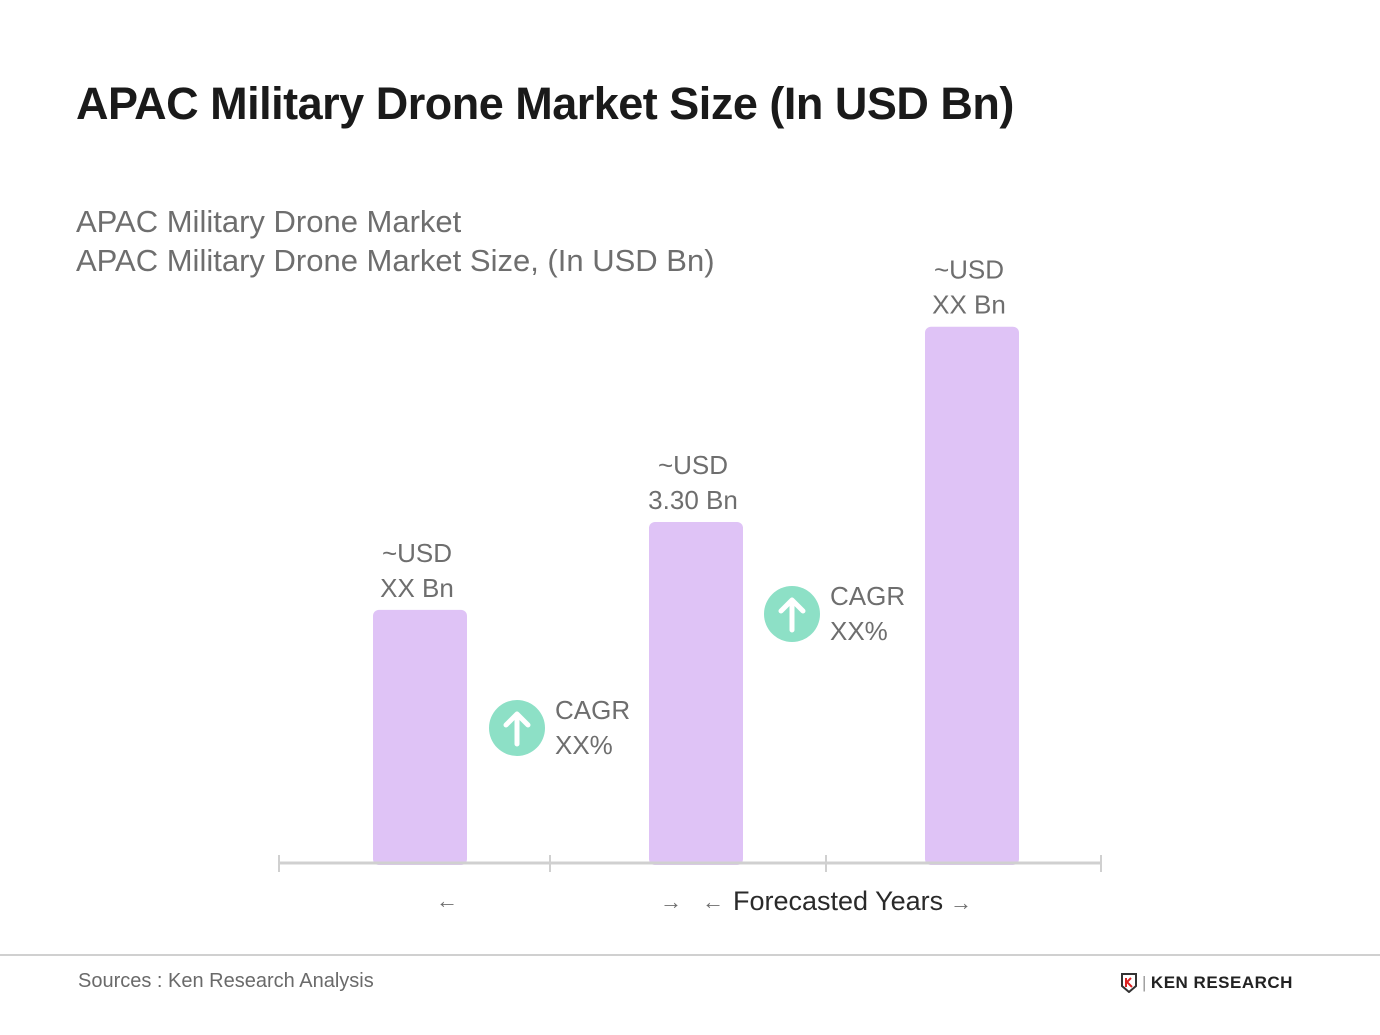  I want to click on logo-text: KEN RESEARCH, so click(1221, 982).